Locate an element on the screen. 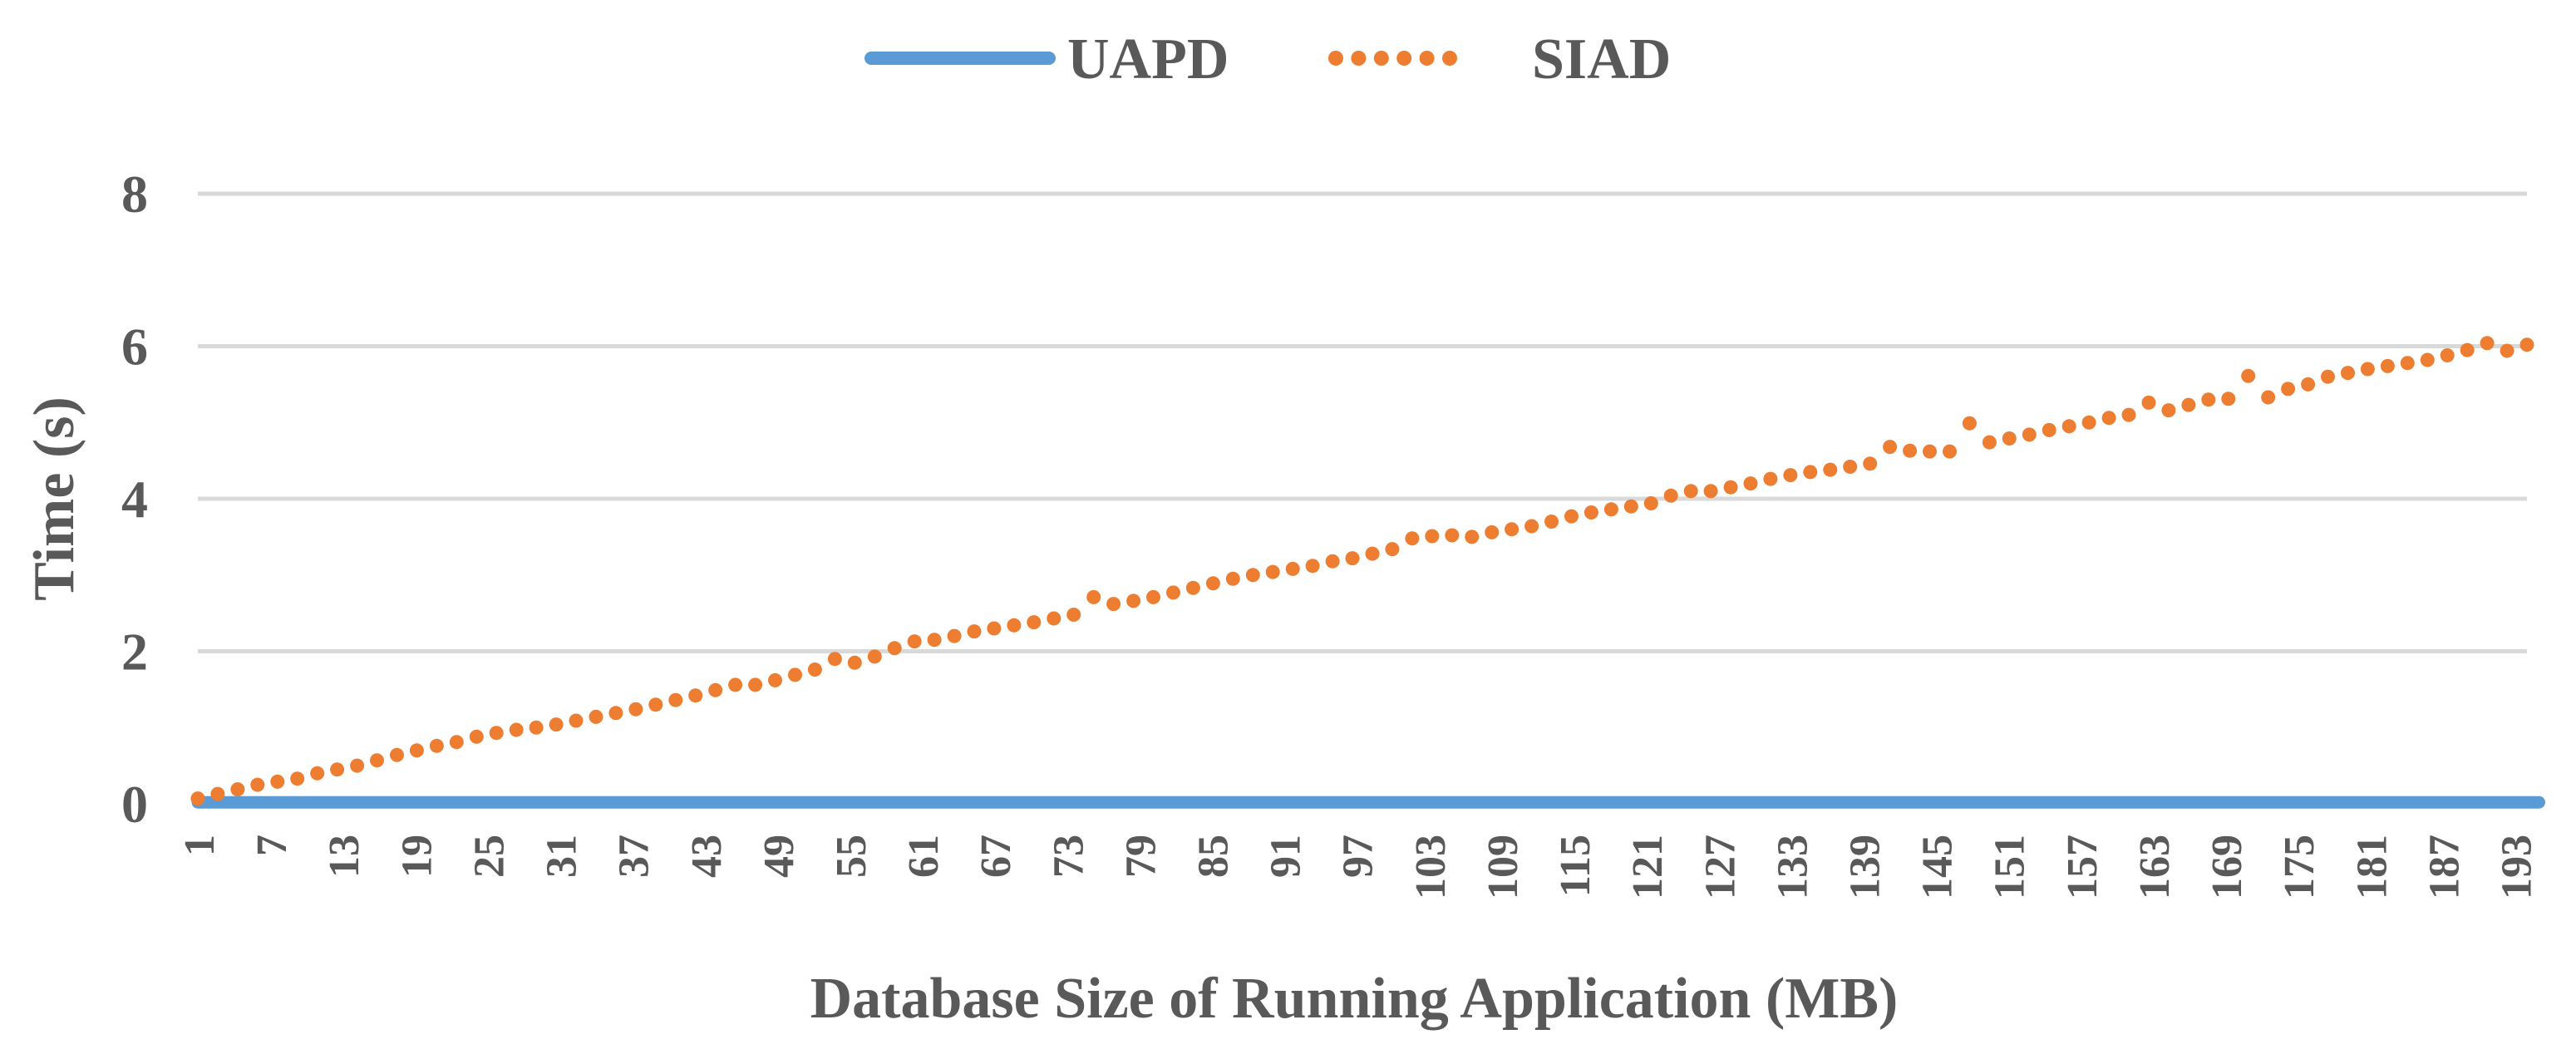 Image resolution: width=2576 pixels, height=1054 pixels. legend-label-uapd: UAPD is located at coordinates (1148, 59).